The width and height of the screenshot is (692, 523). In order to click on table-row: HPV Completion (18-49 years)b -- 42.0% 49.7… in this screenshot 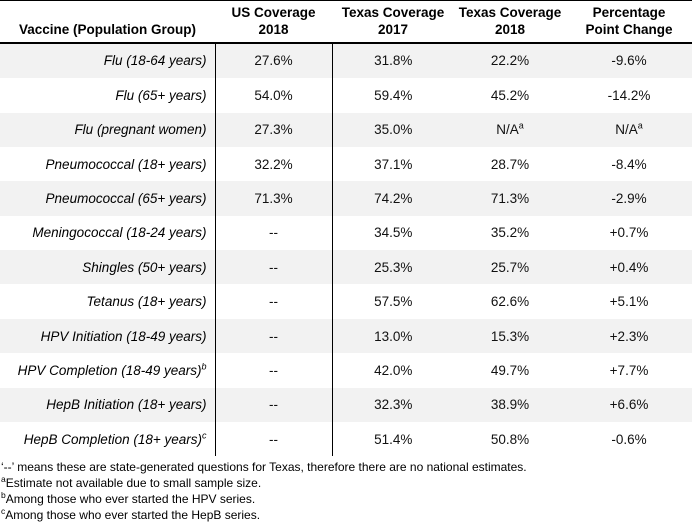, I will do `click(346, 370)`.